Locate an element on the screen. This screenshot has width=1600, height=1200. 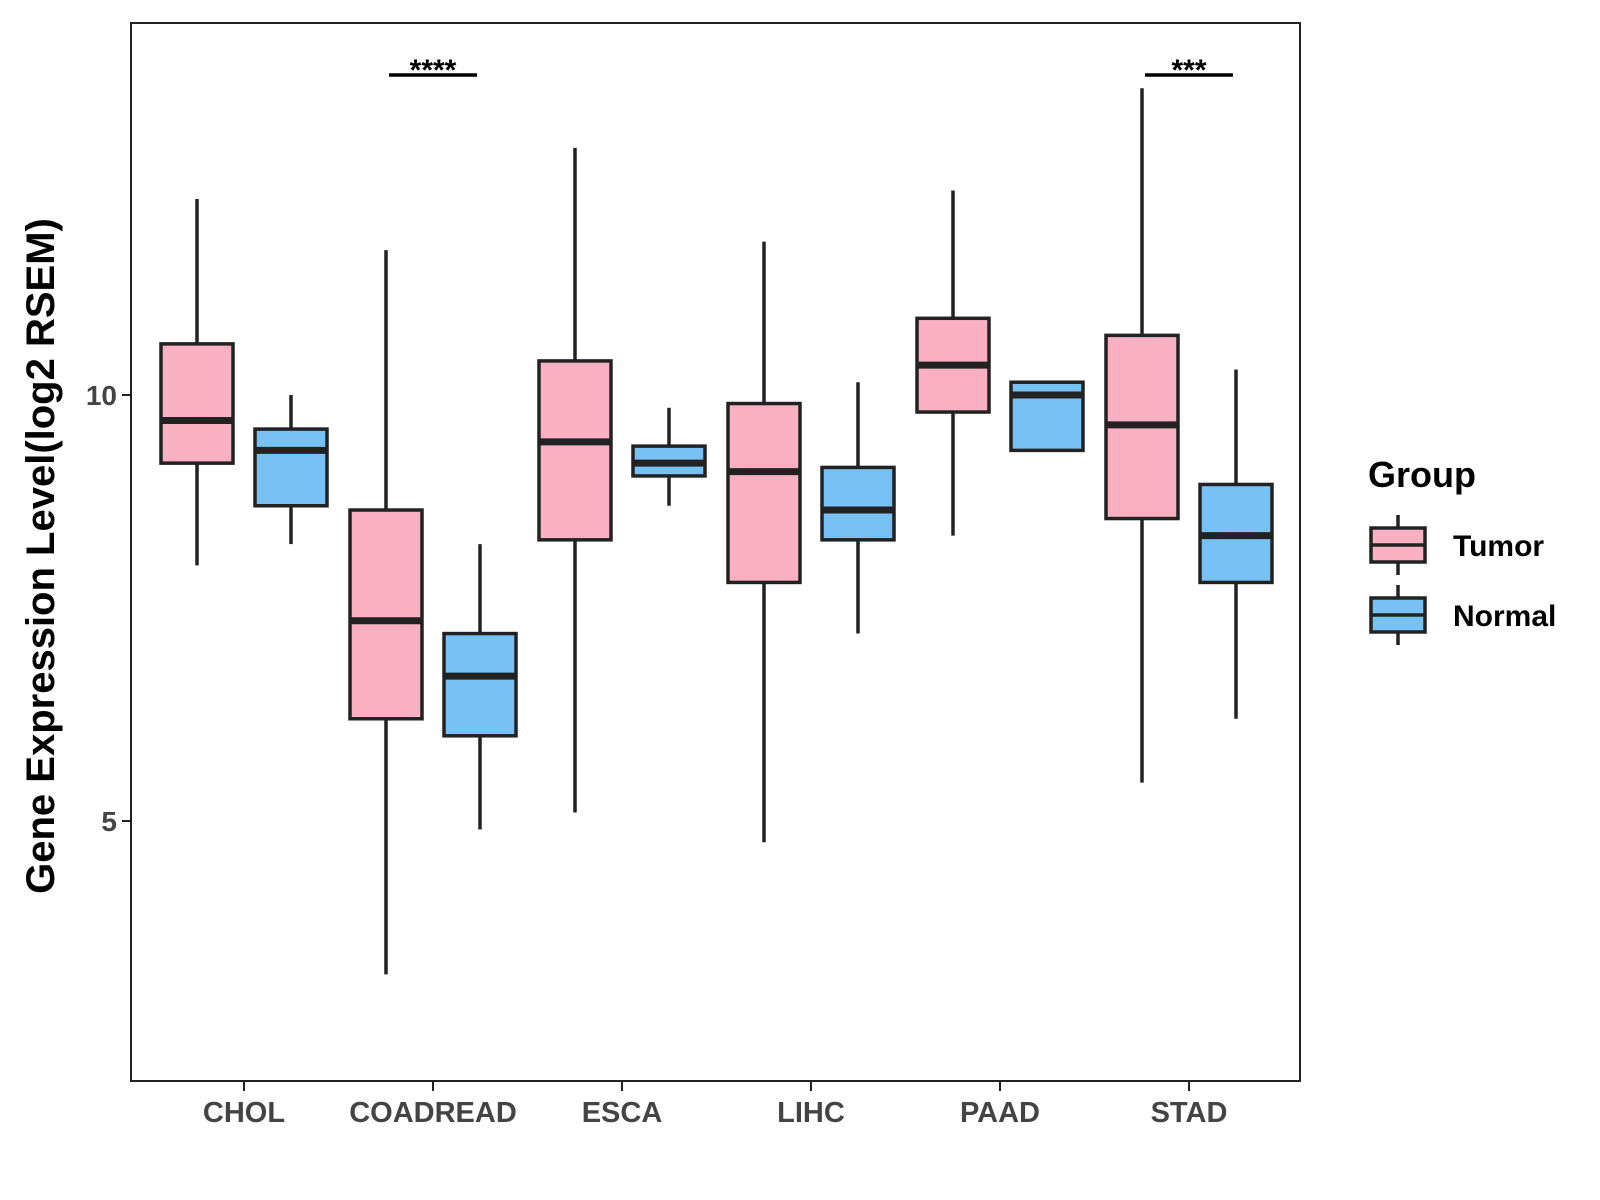
box-normal-esca is located at coordinates (669, 456).